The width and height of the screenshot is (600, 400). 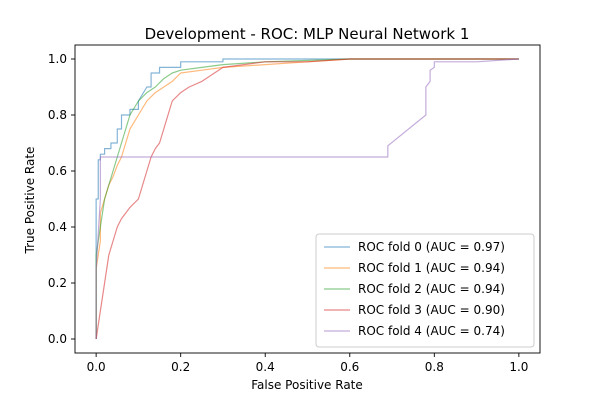 I want to click on y-tick-label: 1.0, so click(x=57, y=59).